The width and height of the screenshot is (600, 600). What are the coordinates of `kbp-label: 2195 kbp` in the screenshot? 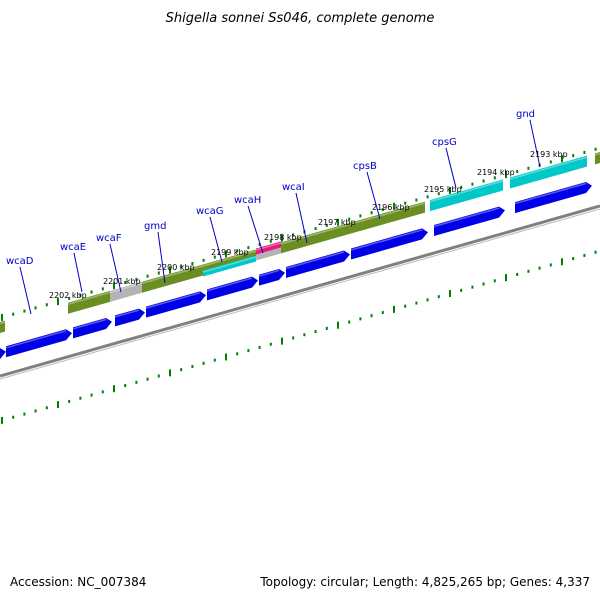 It's located at (443, 189).